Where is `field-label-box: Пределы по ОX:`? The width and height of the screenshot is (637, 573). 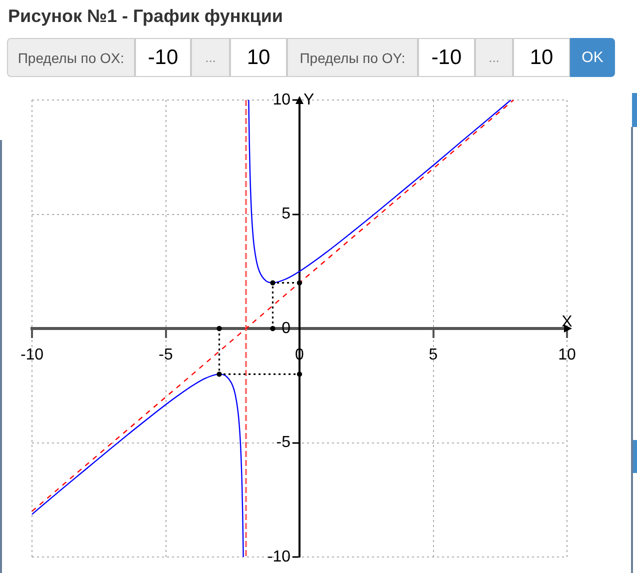 field-label-box: Пределы по ОX: is located at coordinates (71, 57).